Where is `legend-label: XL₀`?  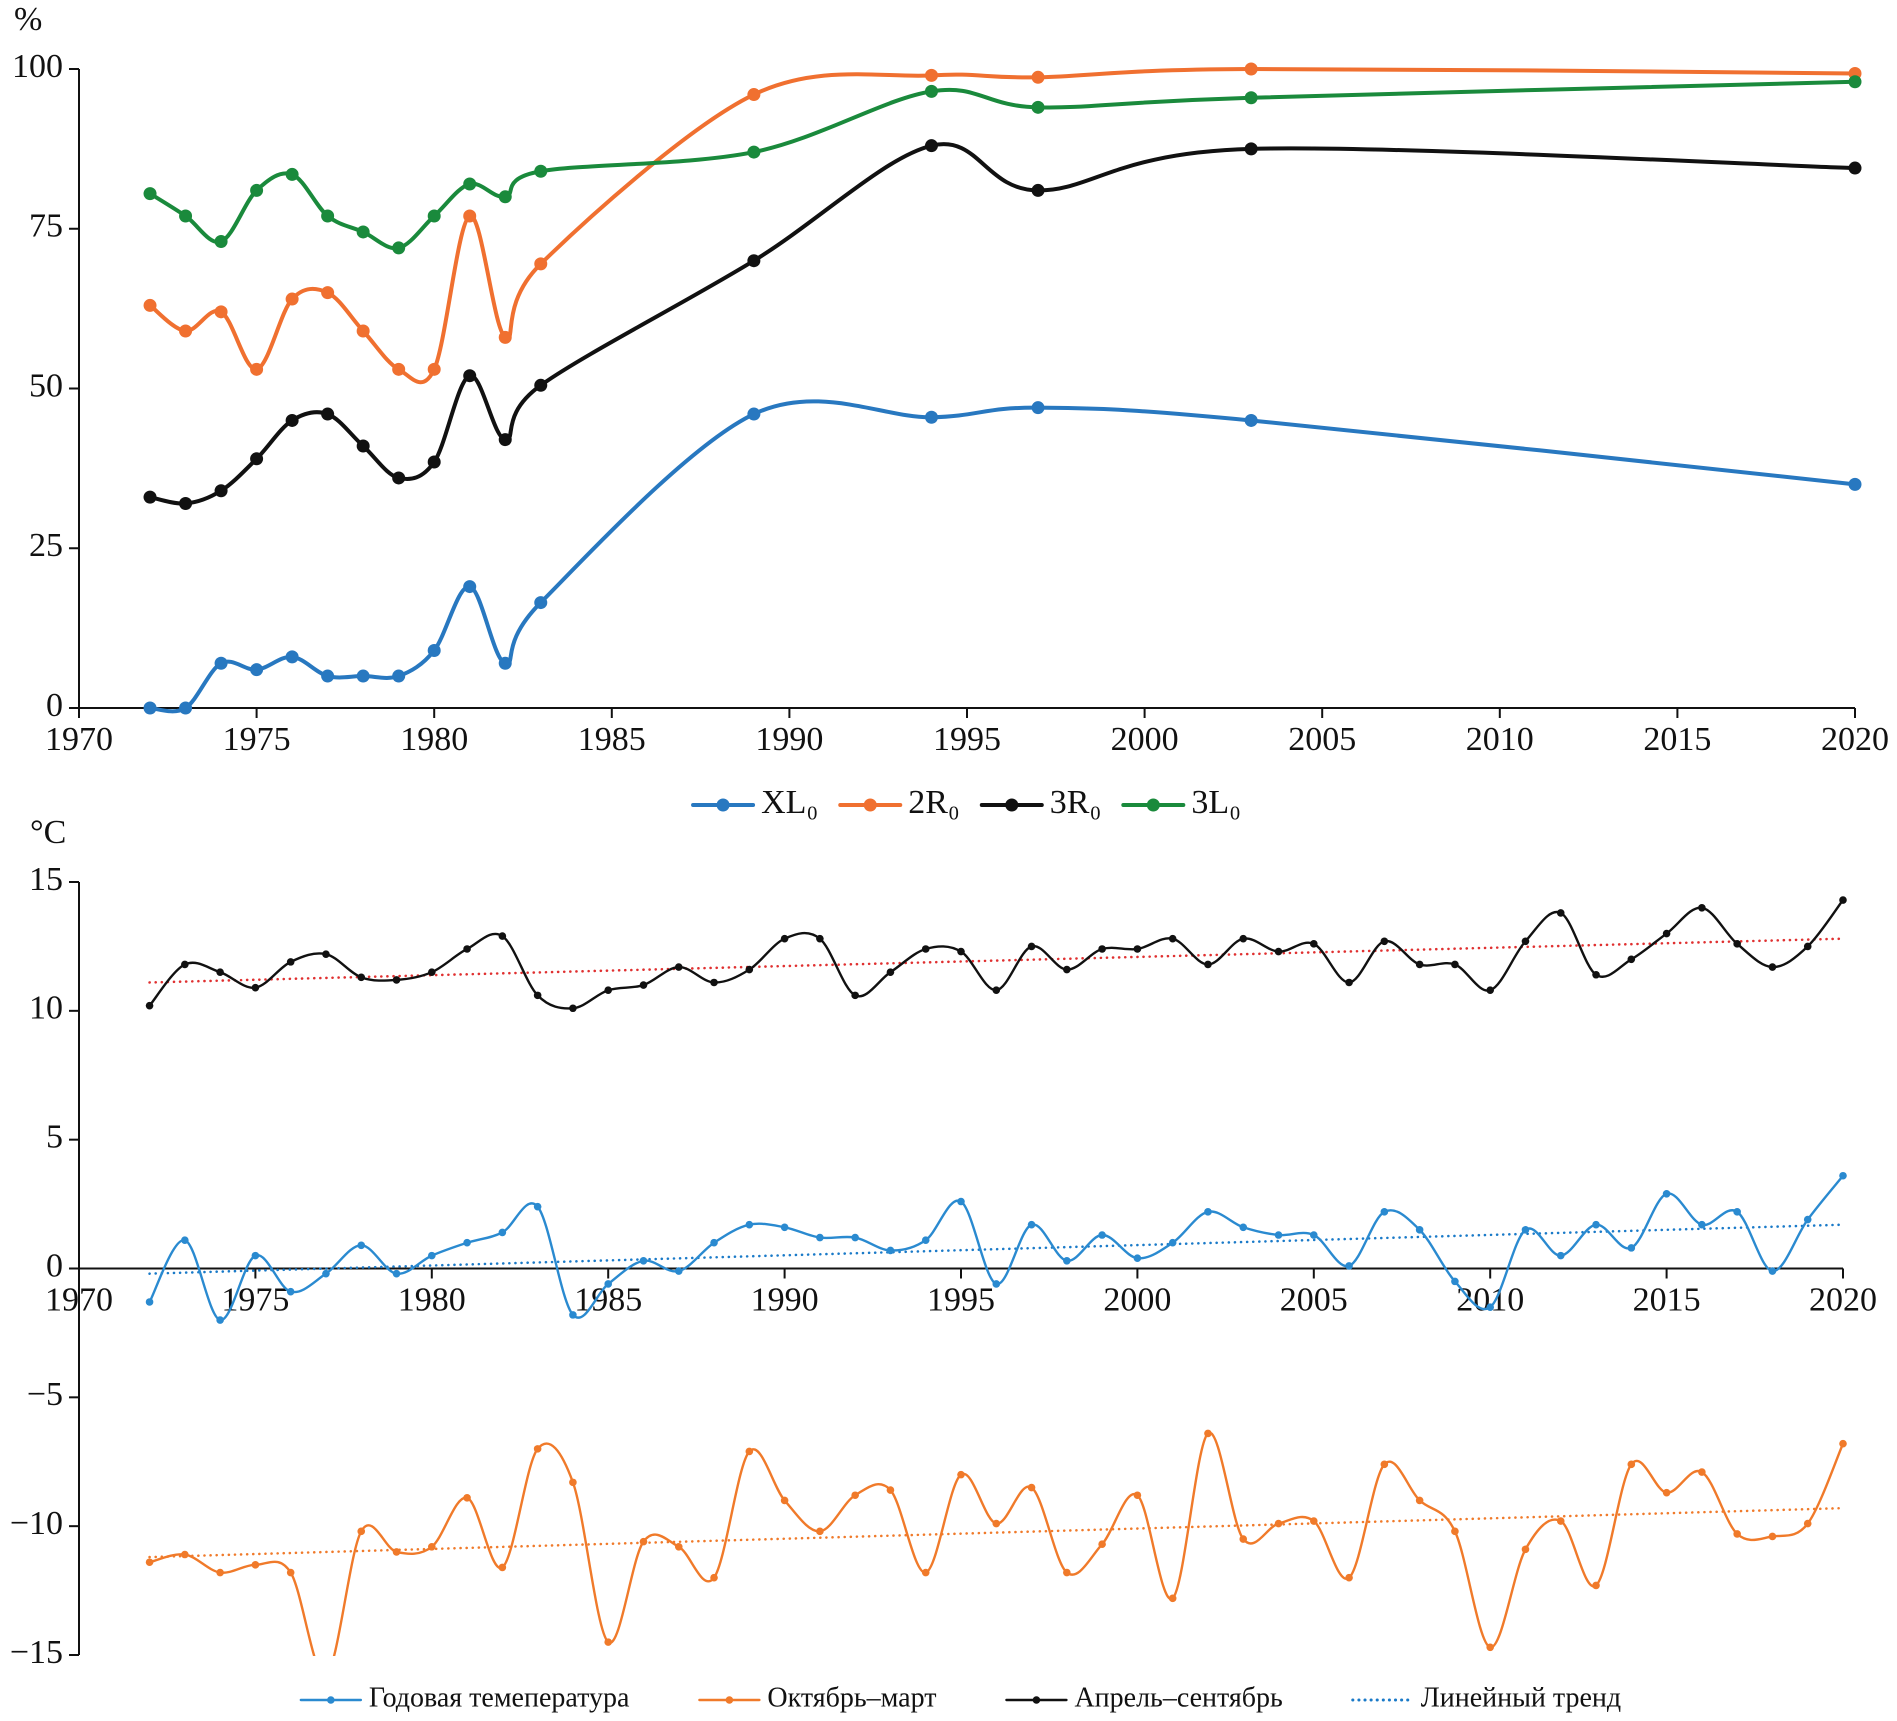 legend-label: XL₀ is located at coordinates (789, 802).